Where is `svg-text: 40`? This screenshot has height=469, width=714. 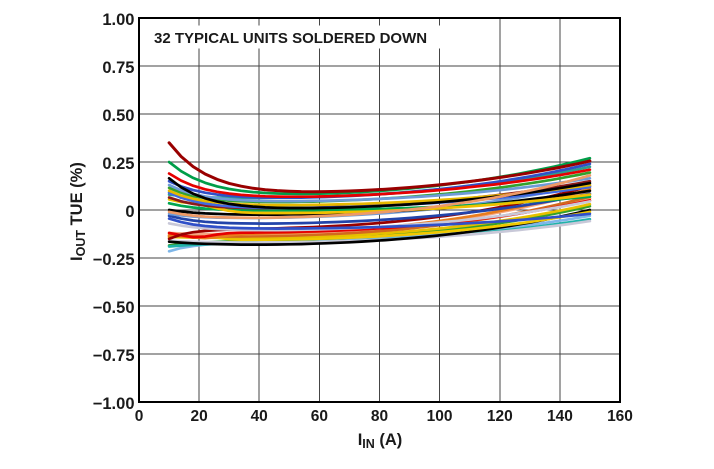
svg-text: 40 is located at coordinates (259, 416).